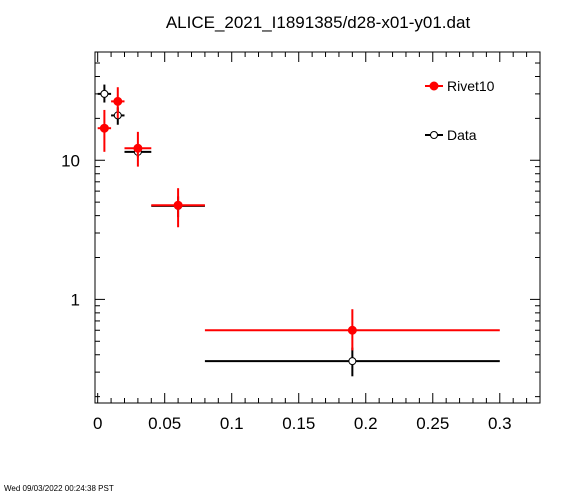 The height and width of the screenshot is (503, 568). I want to click on legend-label: Data, so click(462, 135).